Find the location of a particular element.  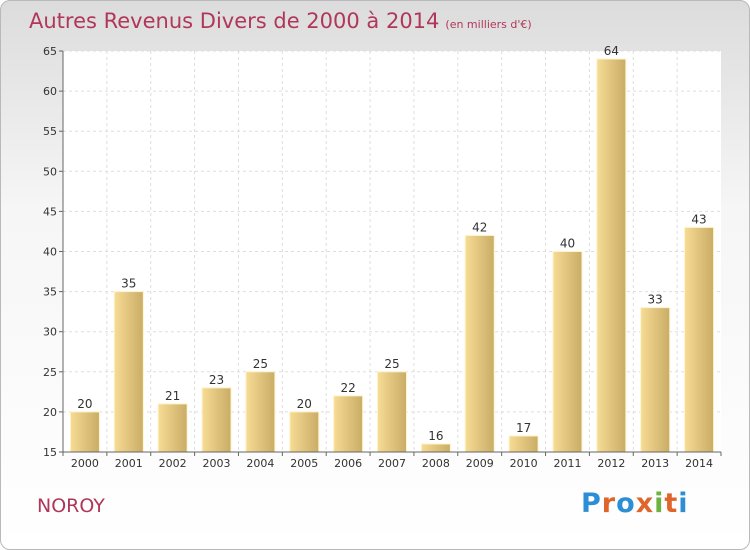

logo-letter: P is located at coordinates (591, 503).